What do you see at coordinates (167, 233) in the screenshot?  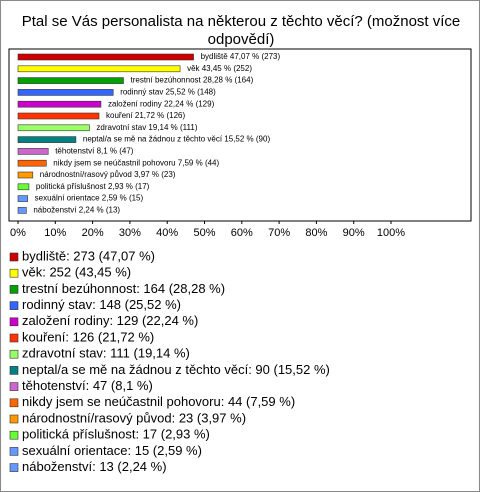 I see `x-tick-label: 40%` at bounding box center [167, 233].